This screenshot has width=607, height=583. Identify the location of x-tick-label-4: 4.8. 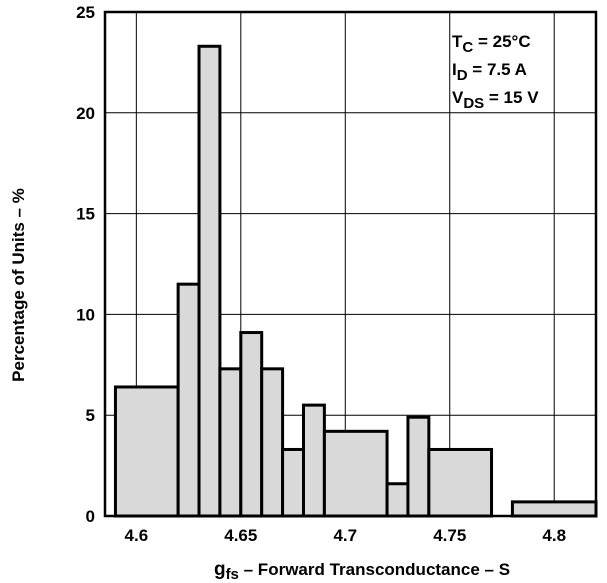
(554, 535).